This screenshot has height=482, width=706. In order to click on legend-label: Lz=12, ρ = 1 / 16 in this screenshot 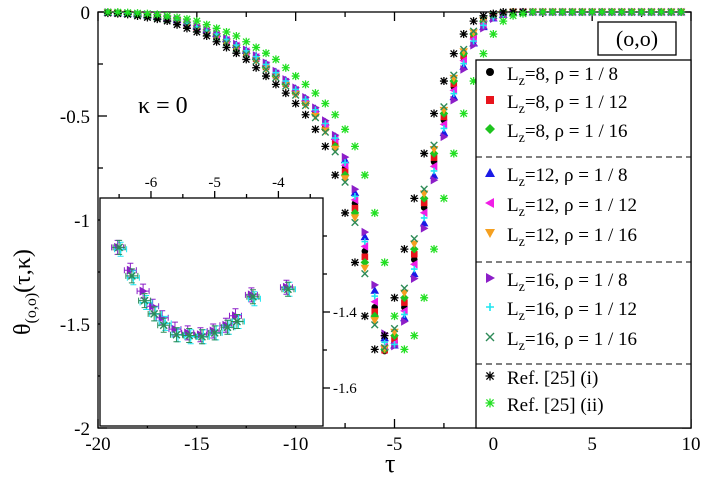, I will do `click(572, 237)`.